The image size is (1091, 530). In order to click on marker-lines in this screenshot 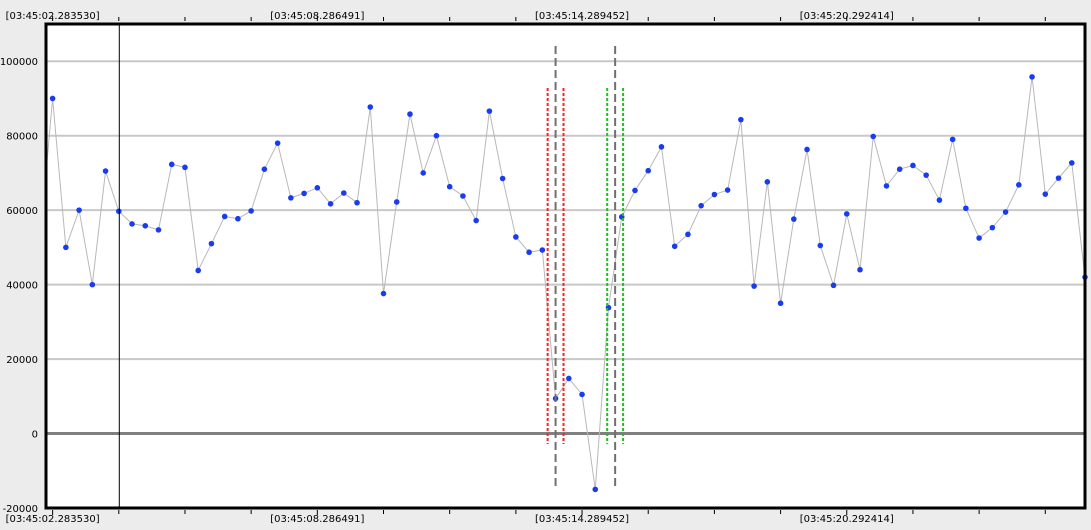, I will do `click(585, 268)`.